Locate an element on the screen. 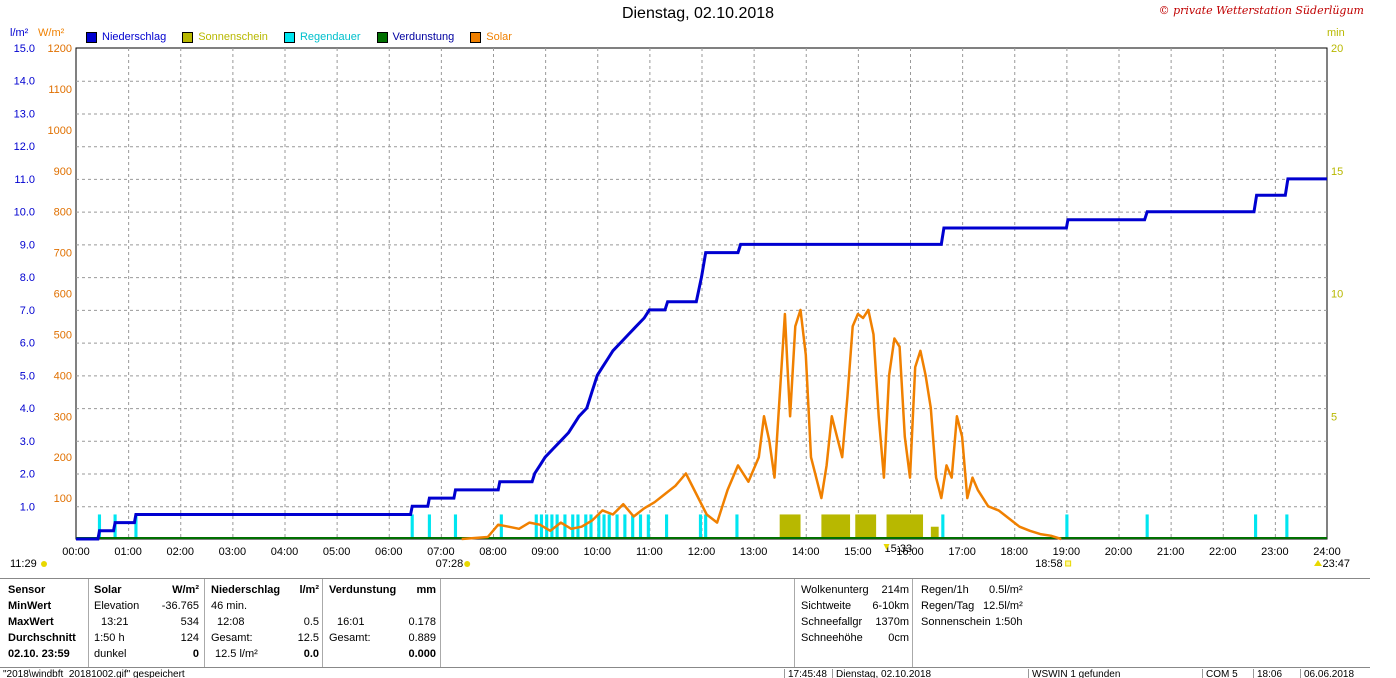 This screenshot has height=678, width=1396. rain-now-value: 0.0 is located at coordinates (311, 654).